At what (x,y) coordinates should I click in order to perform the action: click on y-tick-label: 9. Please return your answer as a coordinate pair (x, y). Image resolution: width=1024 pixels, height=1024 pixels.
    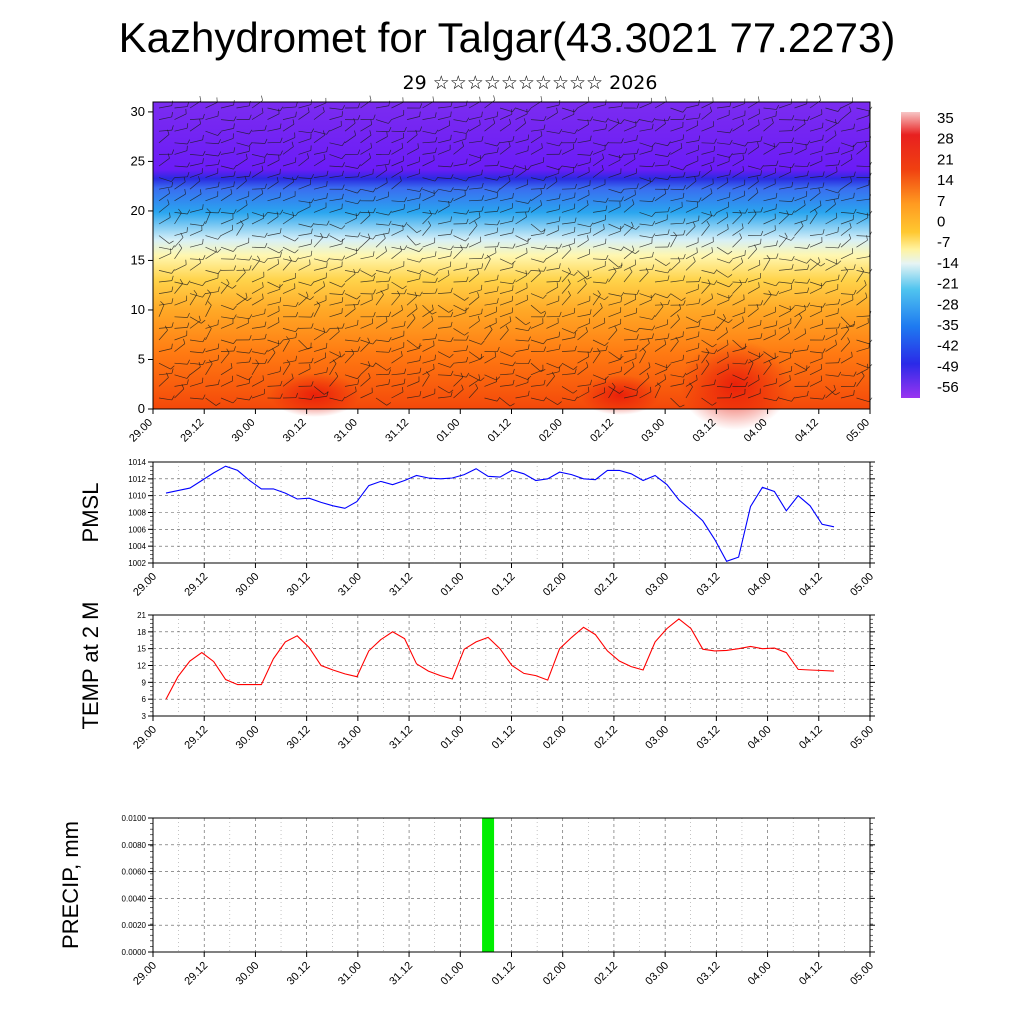
    Looking at the image, I should click on (144, 682).